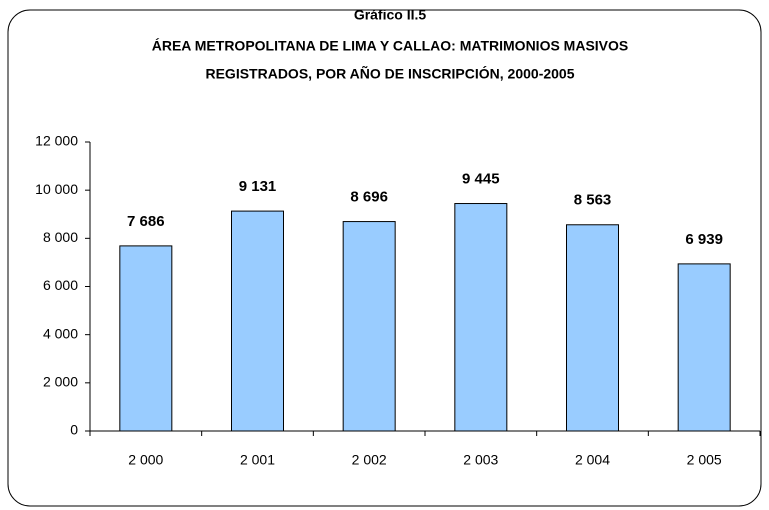 The height and width of the screenshot is (510, 769). I want to click on value-label: 8 696, so click(369, 197).